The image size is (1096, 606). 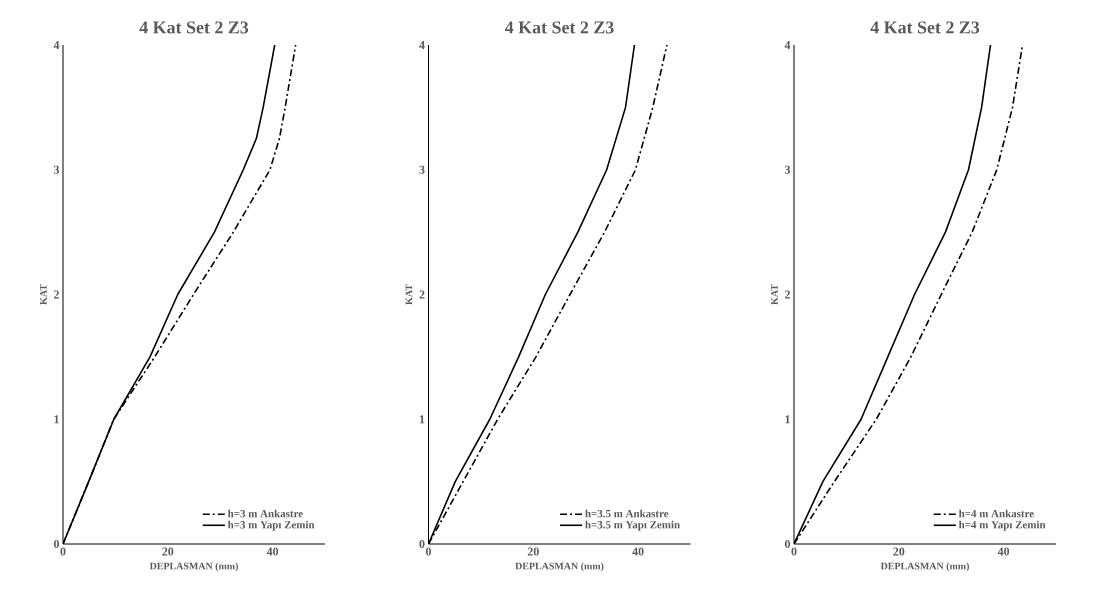 What do you see at coordinates (271, 525) in the screenshot?
I see `legend-label: h=3 m Yapı Zemin` at bounding box center [271, 525].